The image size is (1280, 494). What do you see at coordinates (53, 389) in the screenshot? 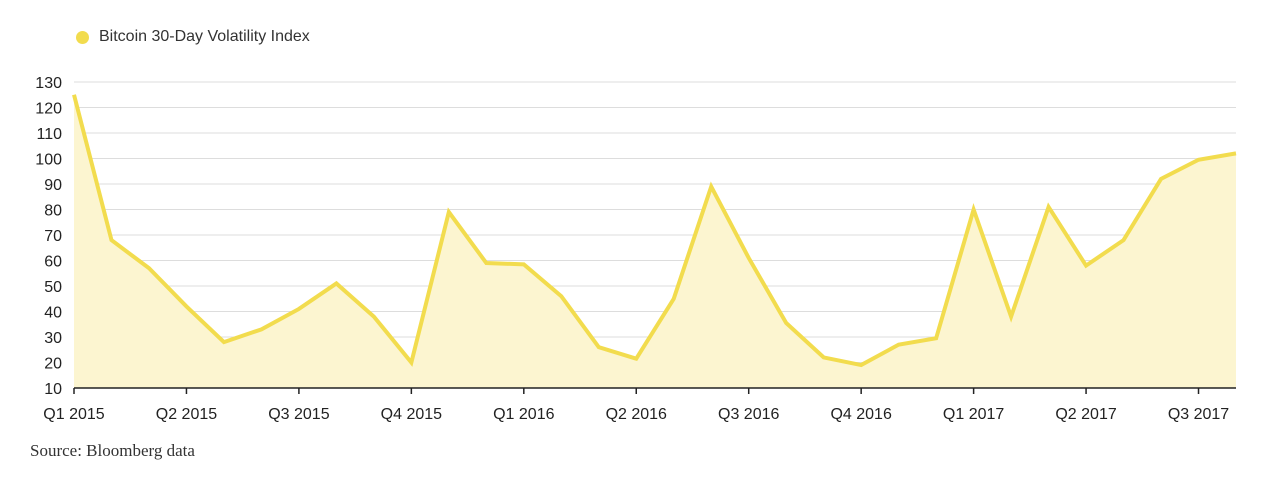
I see `y-tick-label: 10` at bounding box center [53, 389].